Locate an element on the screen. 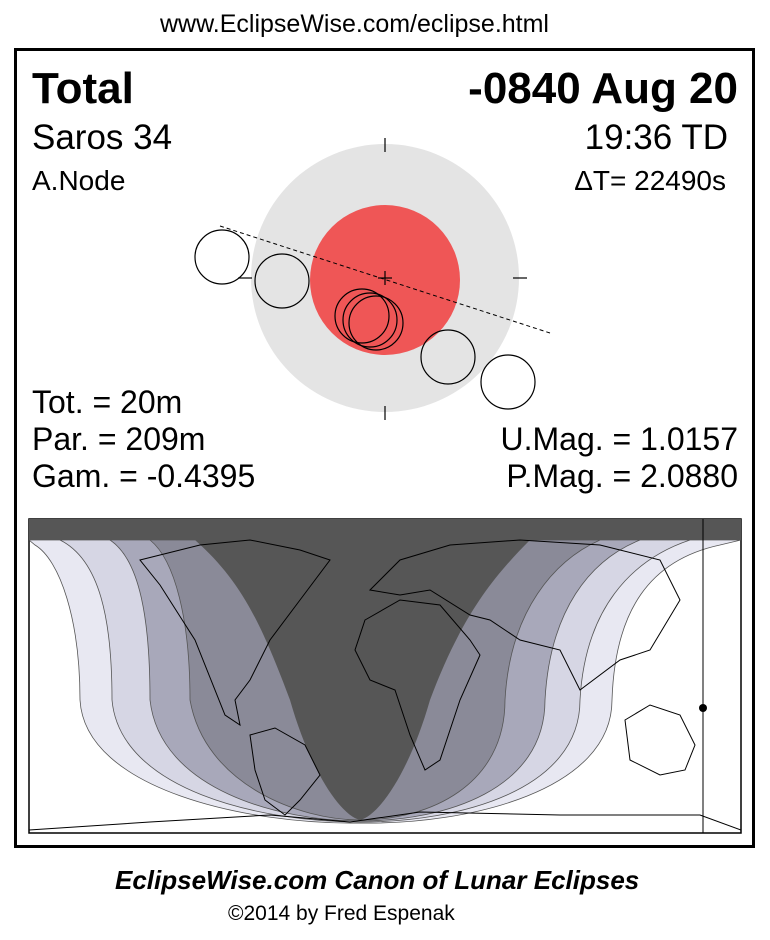 The width and height of the screenshot is (770, 940). africa is located at coordinates (417, 685).